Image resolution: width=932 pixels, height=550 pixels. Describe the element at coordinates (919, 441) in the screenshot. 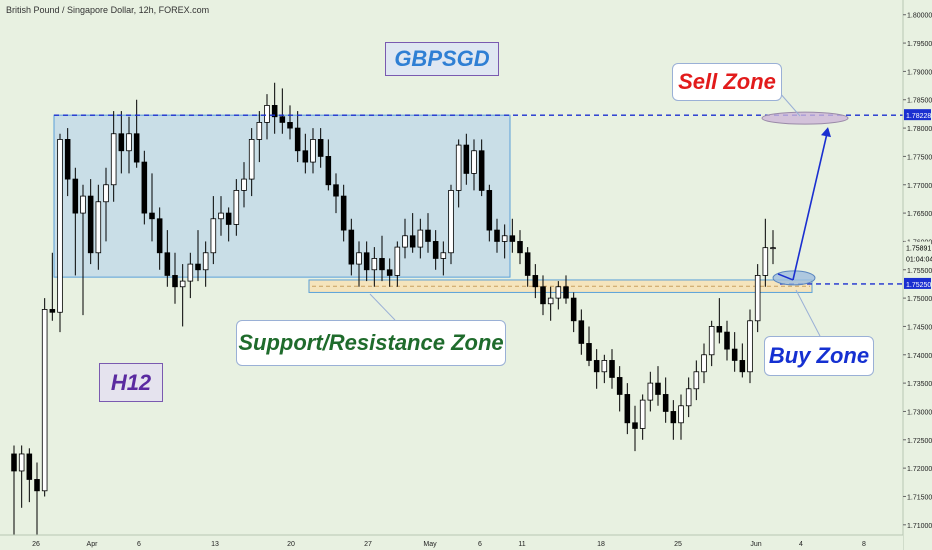

I see `price-tick-label: 1.72500` at that location.